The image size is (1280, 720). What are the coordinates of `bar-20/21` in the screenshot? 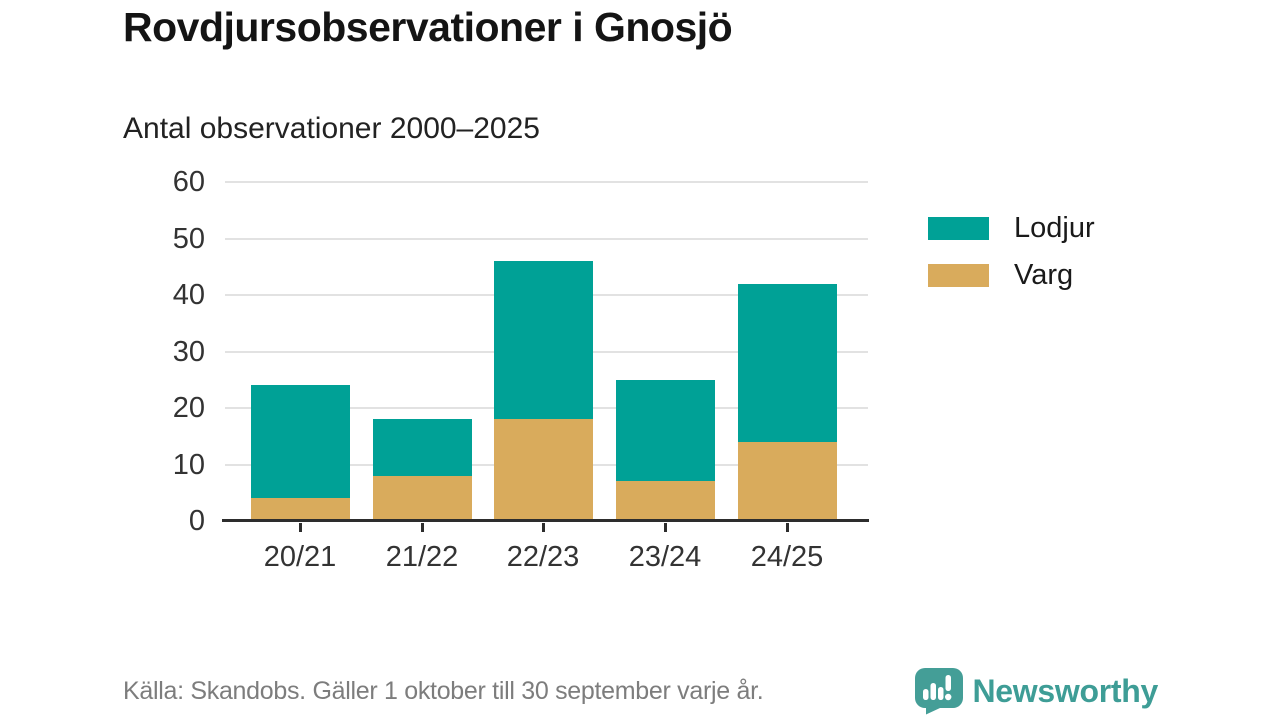 It's located at (300, 453).